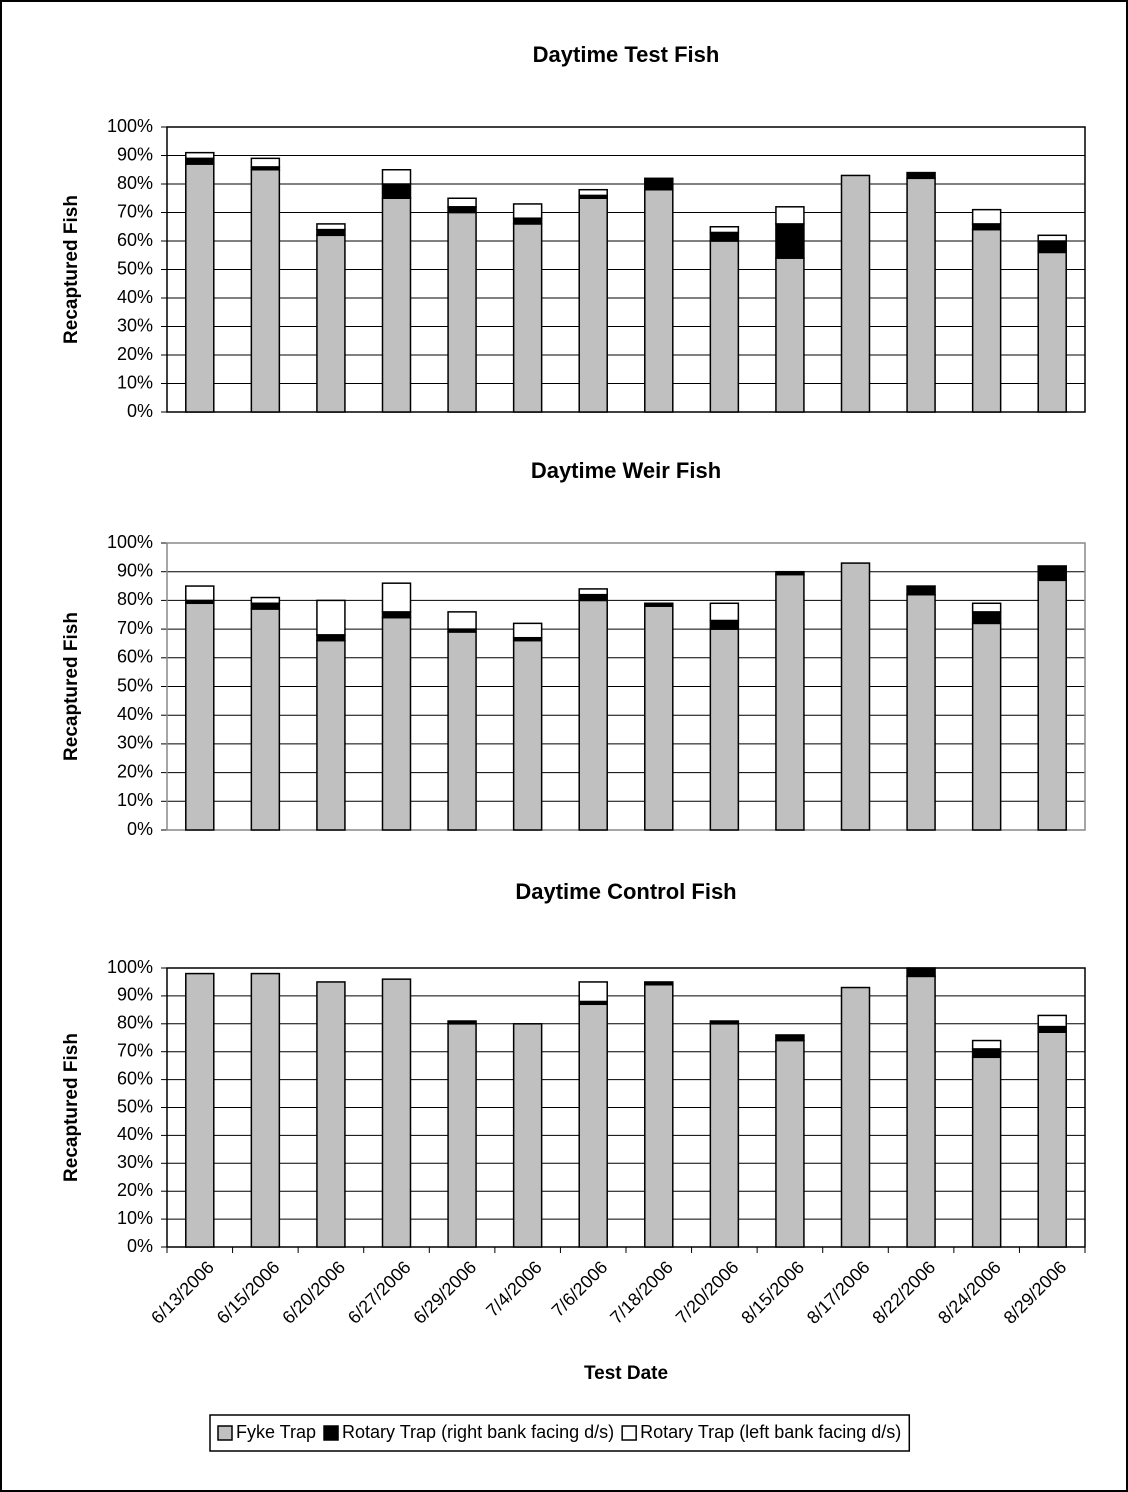 The image size is (1128, 1492). What do you see at coordinates (626, 54) in the screenshot?
I see `chart-title: Daytime Test Fish` at bounding box center [626, 54].